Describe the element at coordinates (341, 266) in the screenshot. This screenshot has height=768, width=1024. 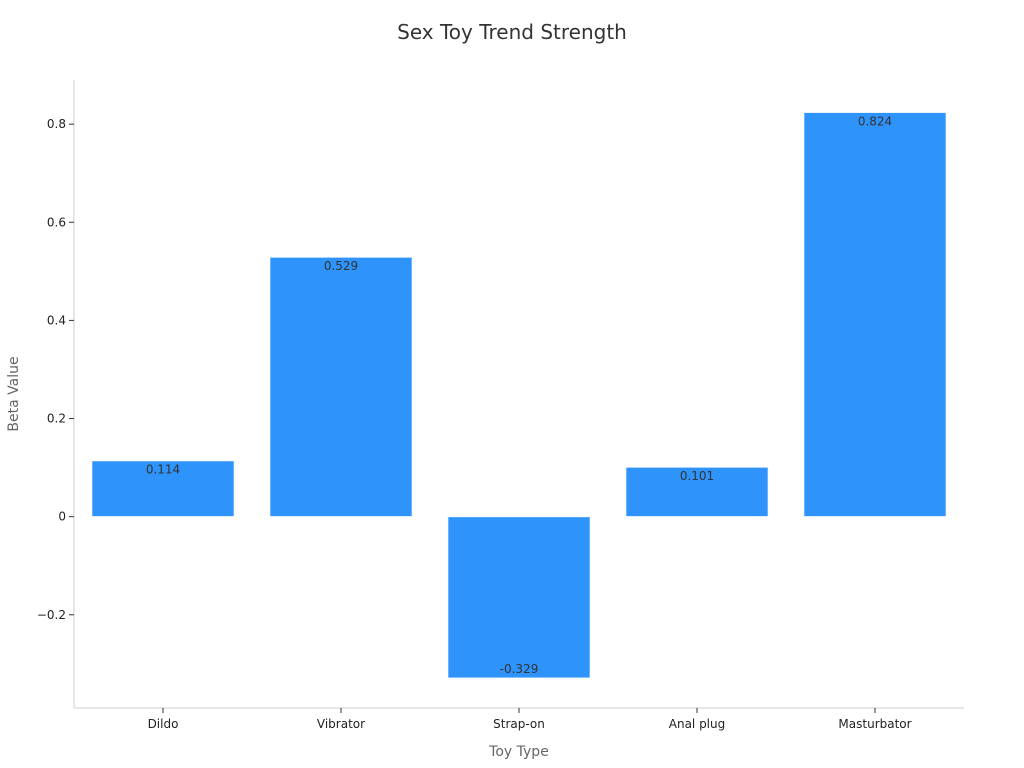
I see `data-label: 0.529` at that location.